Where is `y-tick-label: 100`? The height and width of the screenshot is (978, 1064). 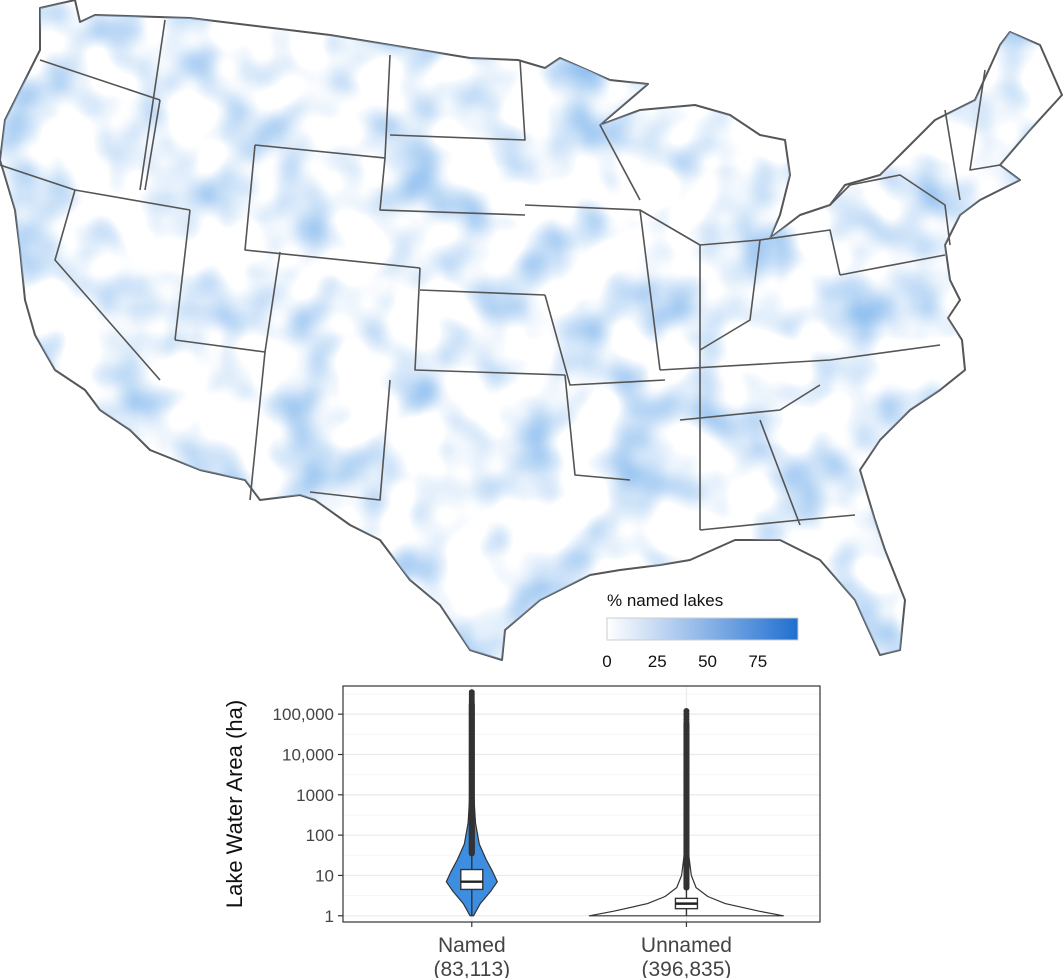 y-tick-label: 100 is located at coordinates (320, 835).